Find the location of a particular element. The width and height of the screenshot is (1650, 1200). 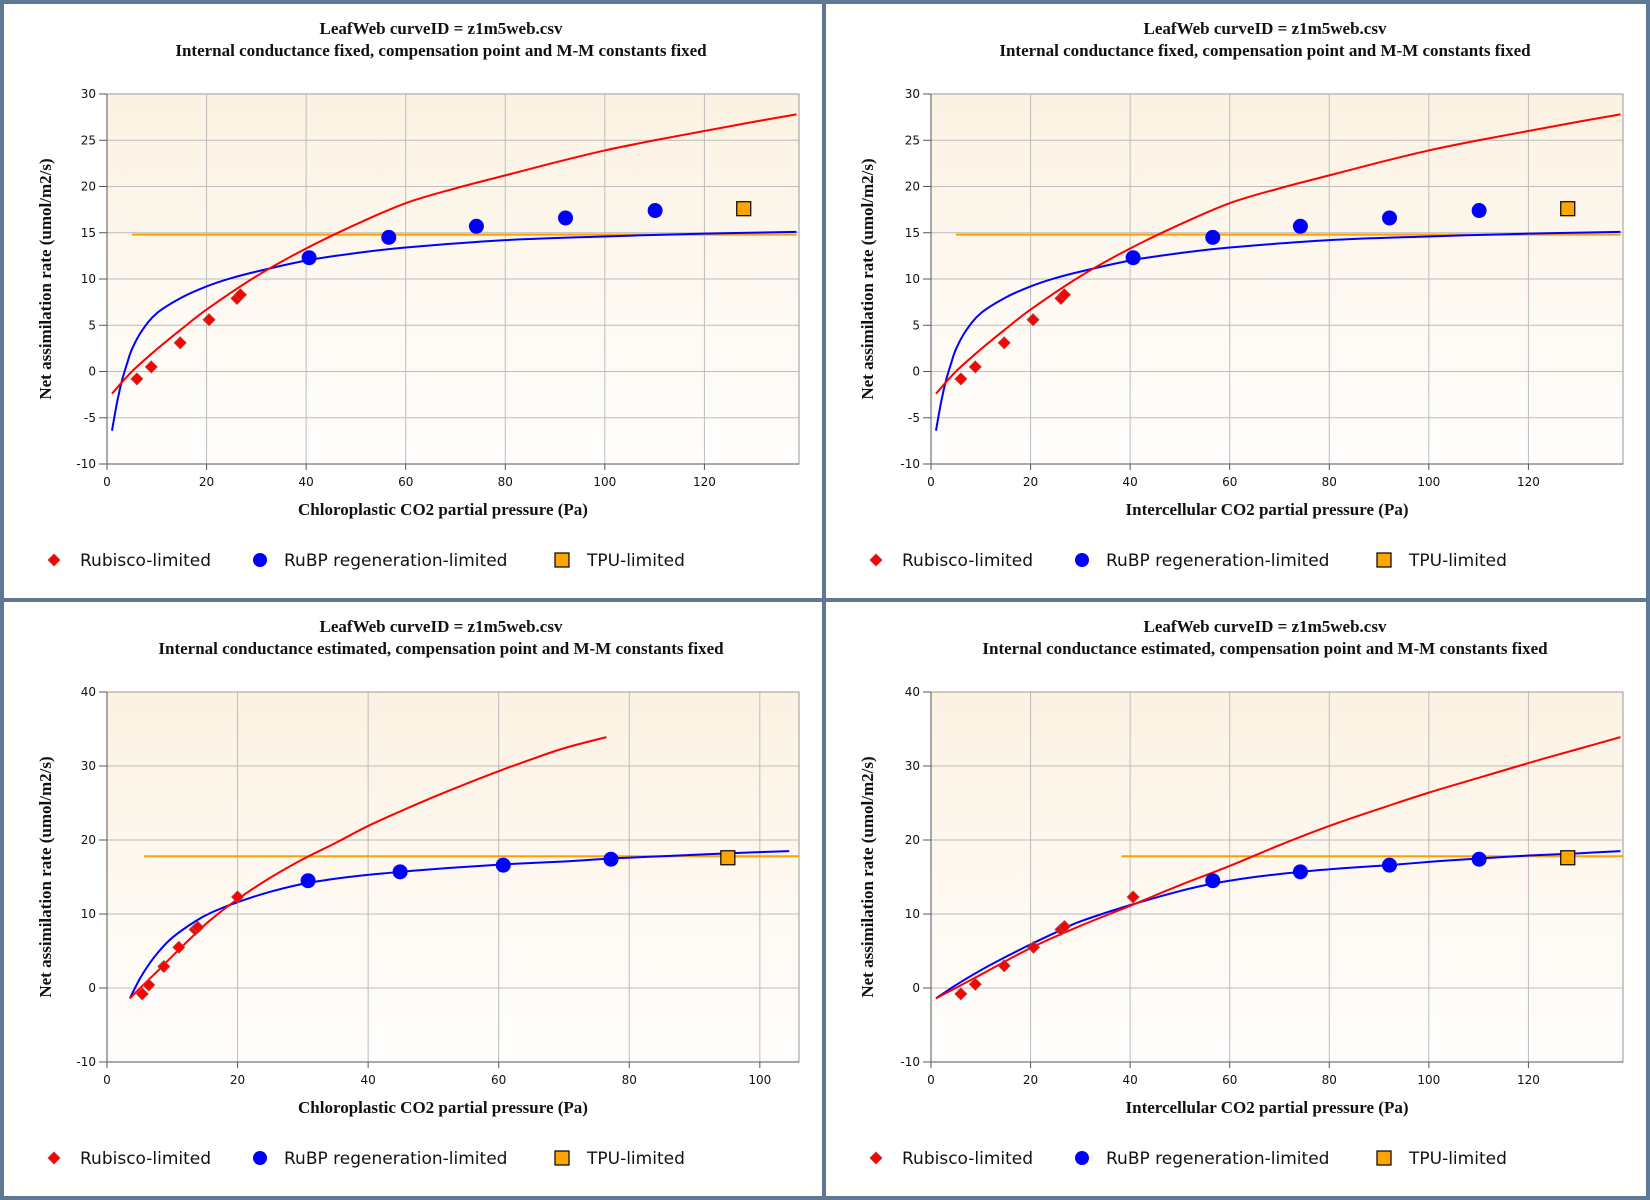

y-axis-title: Net assimilation rate (umol/m2/s) is located at coordinates (867, 278).